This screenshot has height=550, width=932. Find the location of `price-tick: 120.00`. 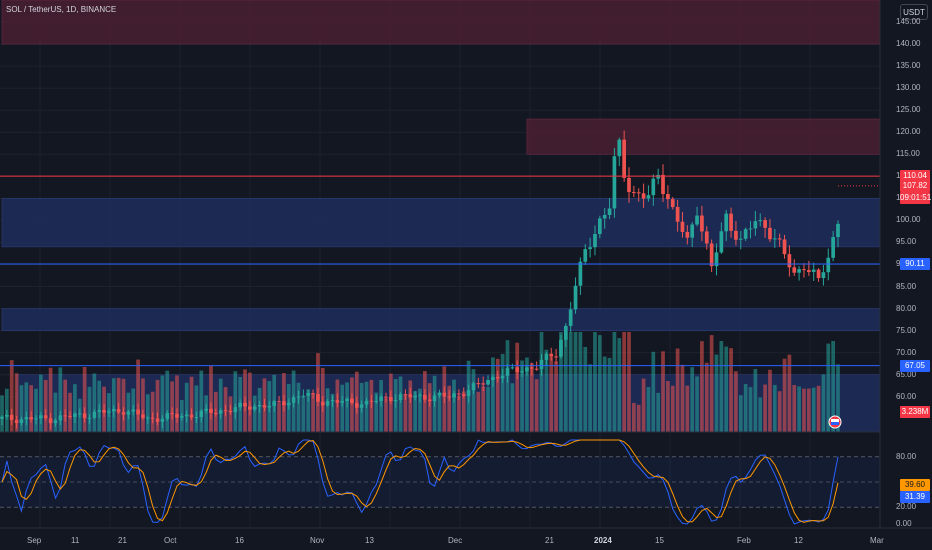

price-tick: 120.00 is located at coordinates (908, 132).